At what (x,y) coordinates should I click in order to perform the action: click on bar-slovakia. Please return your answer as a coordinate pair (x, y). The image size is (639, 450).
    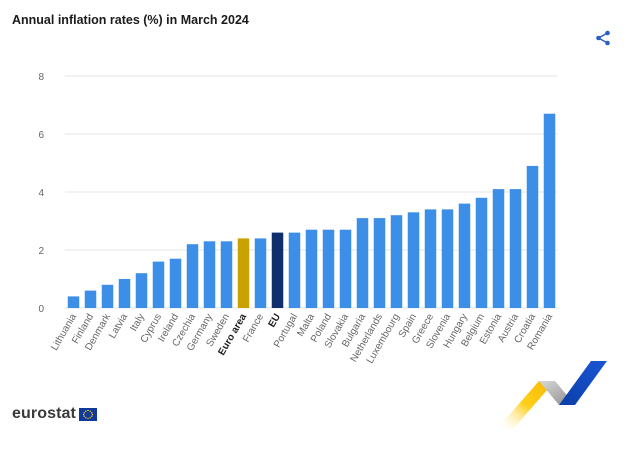
    Looking at the image, I should click on (345, 268).